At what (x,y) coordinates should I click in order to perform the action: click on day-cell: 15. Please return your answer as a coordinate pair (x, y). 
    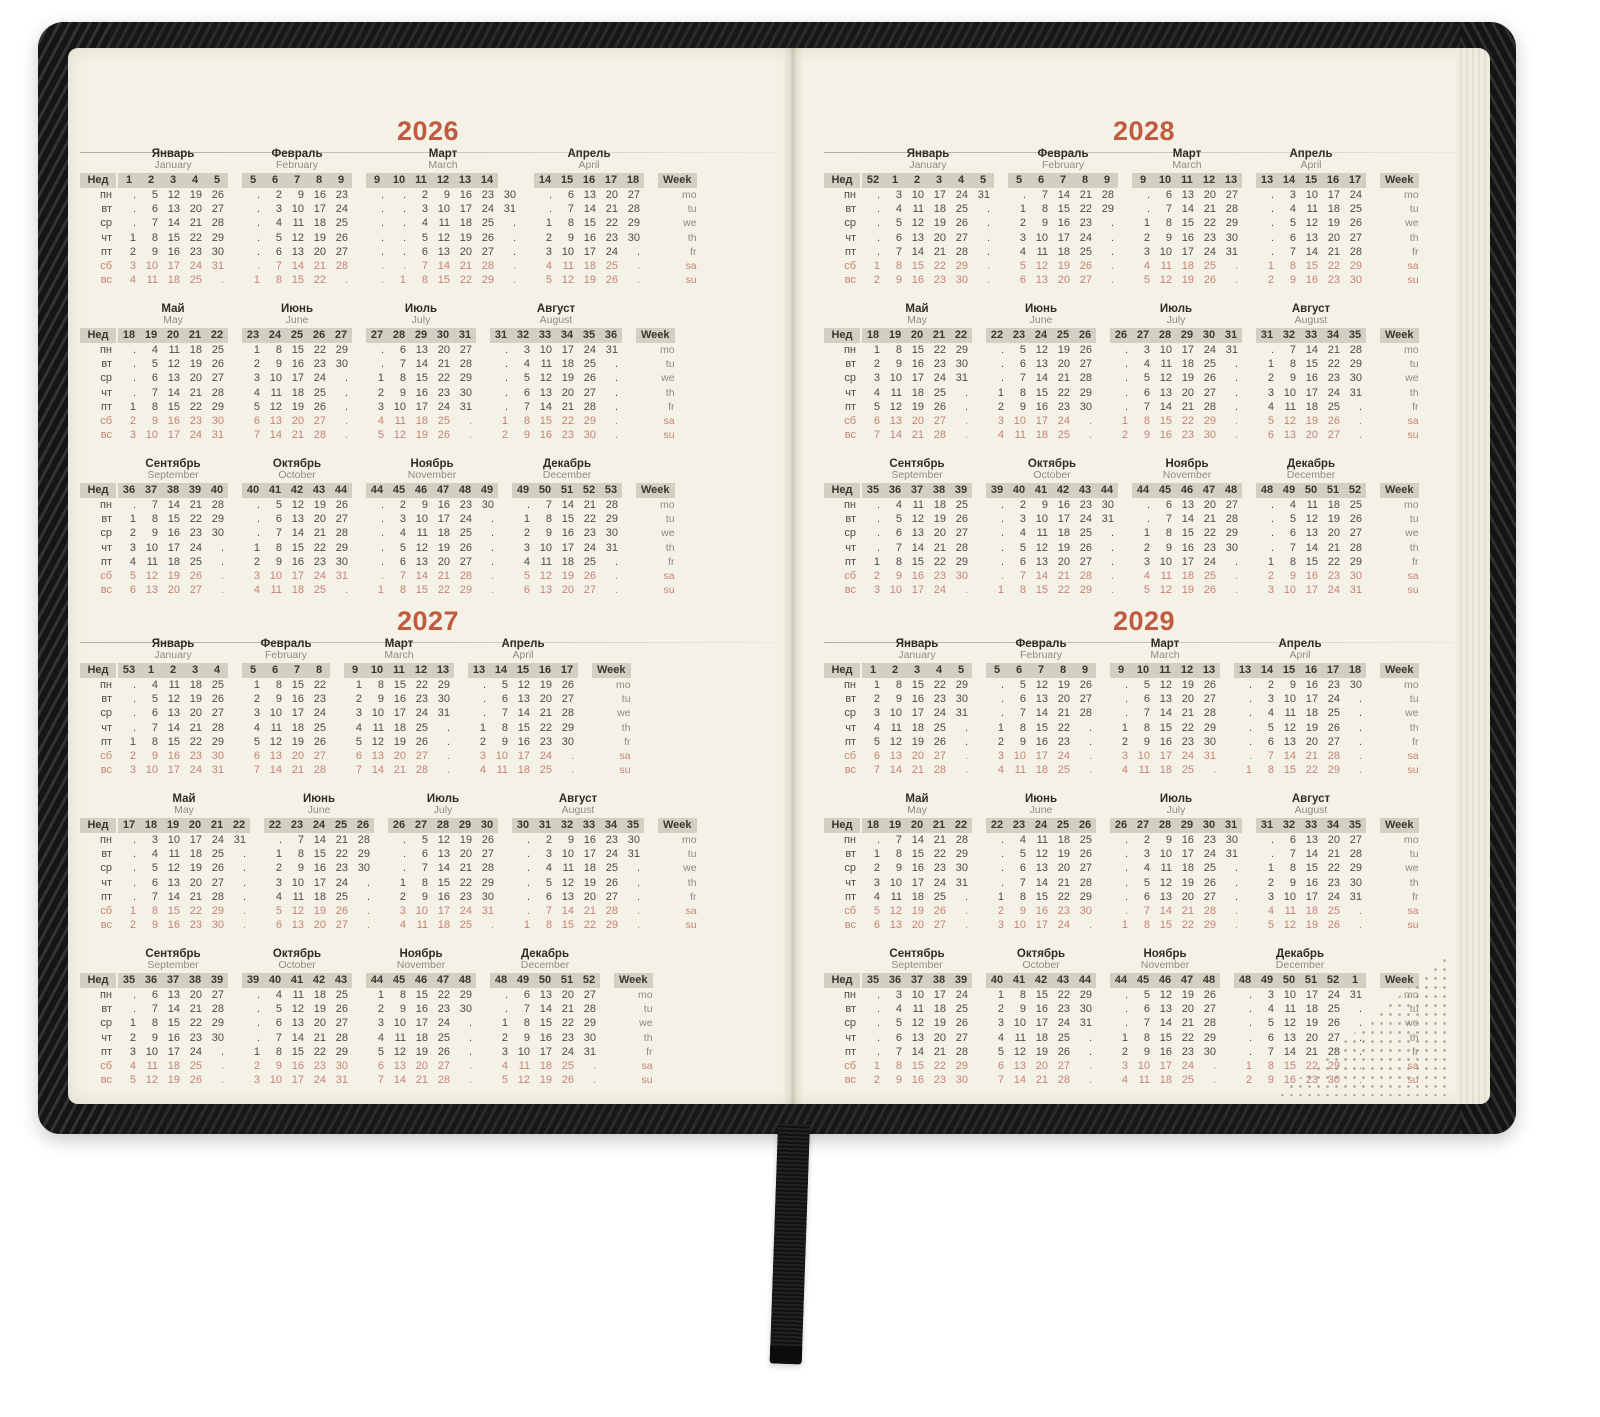
    Looking at the image, I should click on (297, 280).